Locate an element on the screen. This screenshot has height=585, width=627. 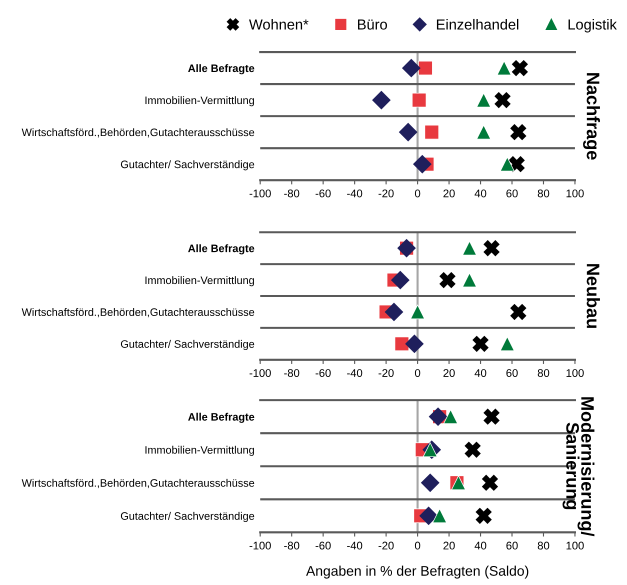
legend-label: Logistik is located at coordinates (592, 25).